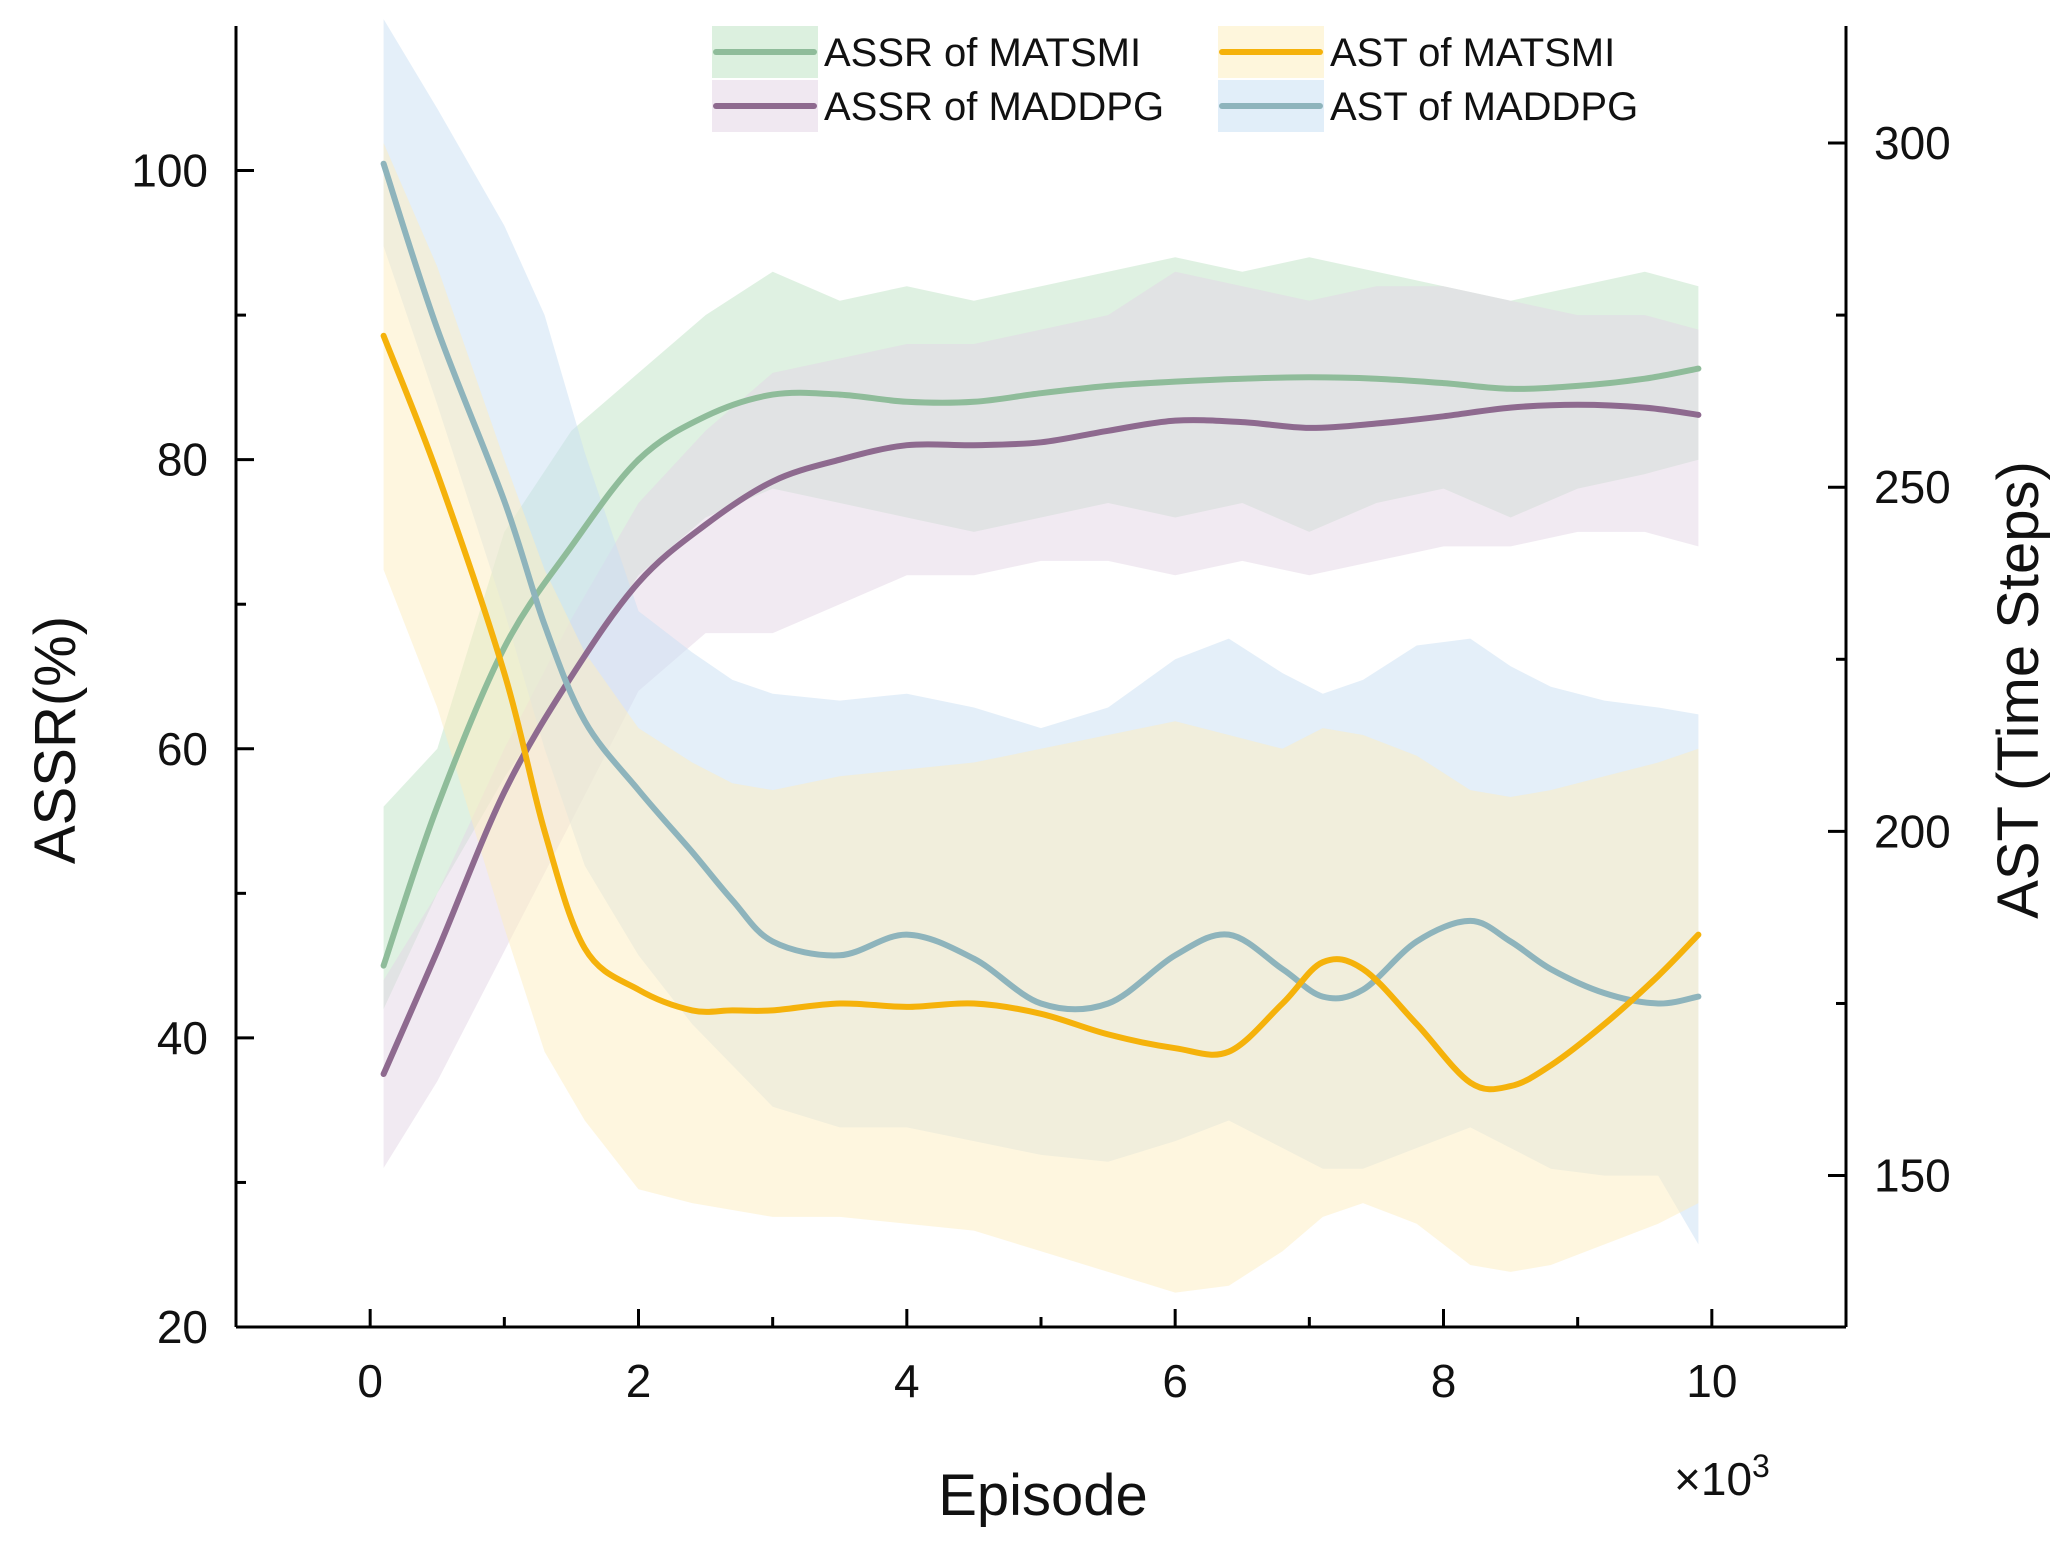 This screenshot has width=2070, height=1541. What do you see at coordinates (1711, 1381) in the screenshot?
I see `x-tick-label: 10` at bounding box center [1711, 1381].